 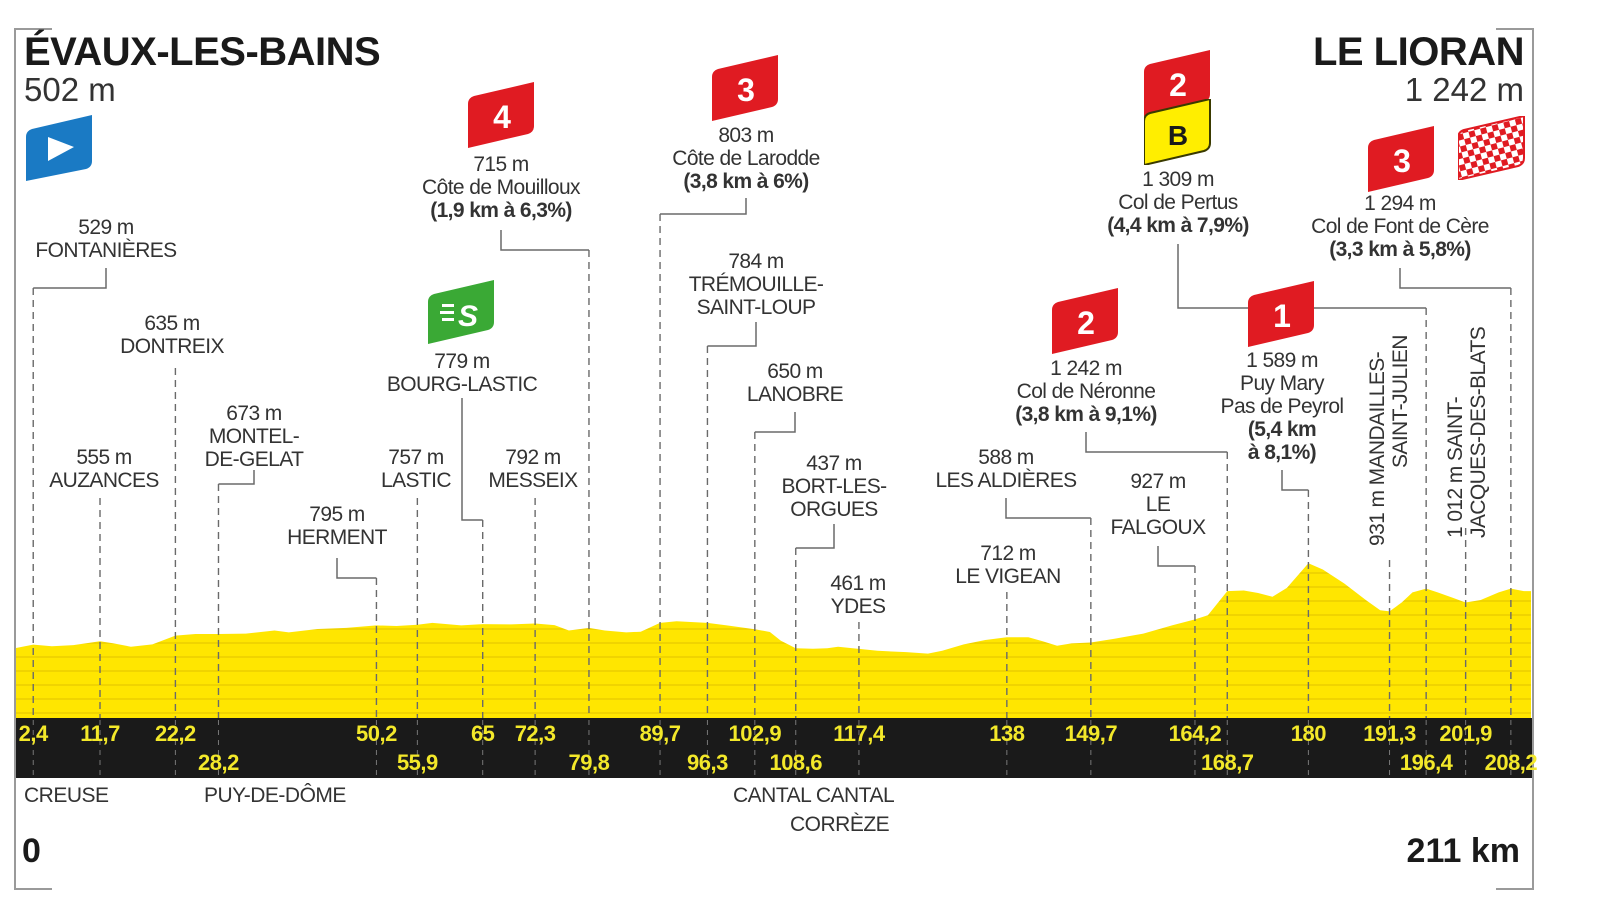 I want to click on km-marker: 79,8, so click(x=589, y=762).